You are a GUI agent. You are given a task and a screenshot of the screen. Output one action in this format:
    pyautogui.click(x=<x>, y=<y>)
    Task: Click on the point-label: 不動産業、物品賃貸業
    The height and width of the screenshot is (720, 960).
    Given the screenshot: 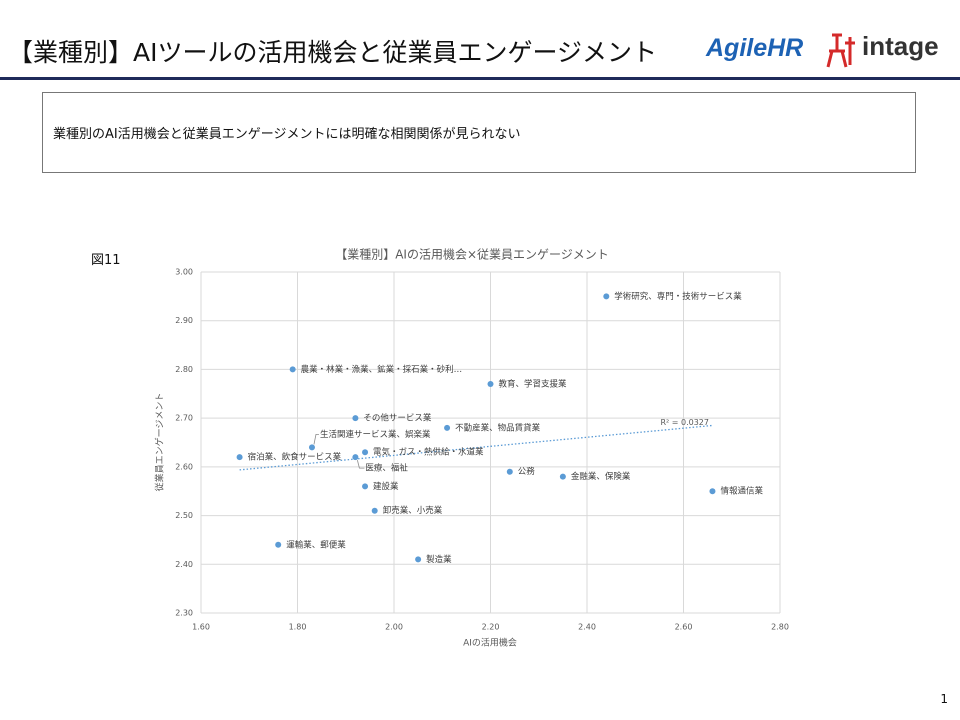 What is the action you would take?
    pyautogui.click(x=498, y=427)
    